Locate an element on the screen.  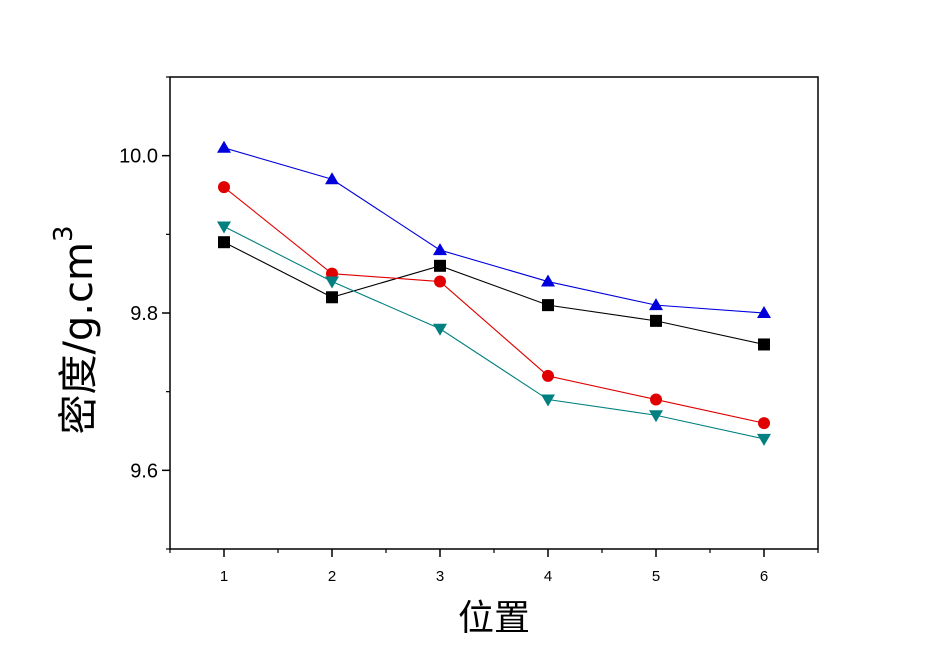
x-tick-label: 3 is located at coordinates (440, 576).